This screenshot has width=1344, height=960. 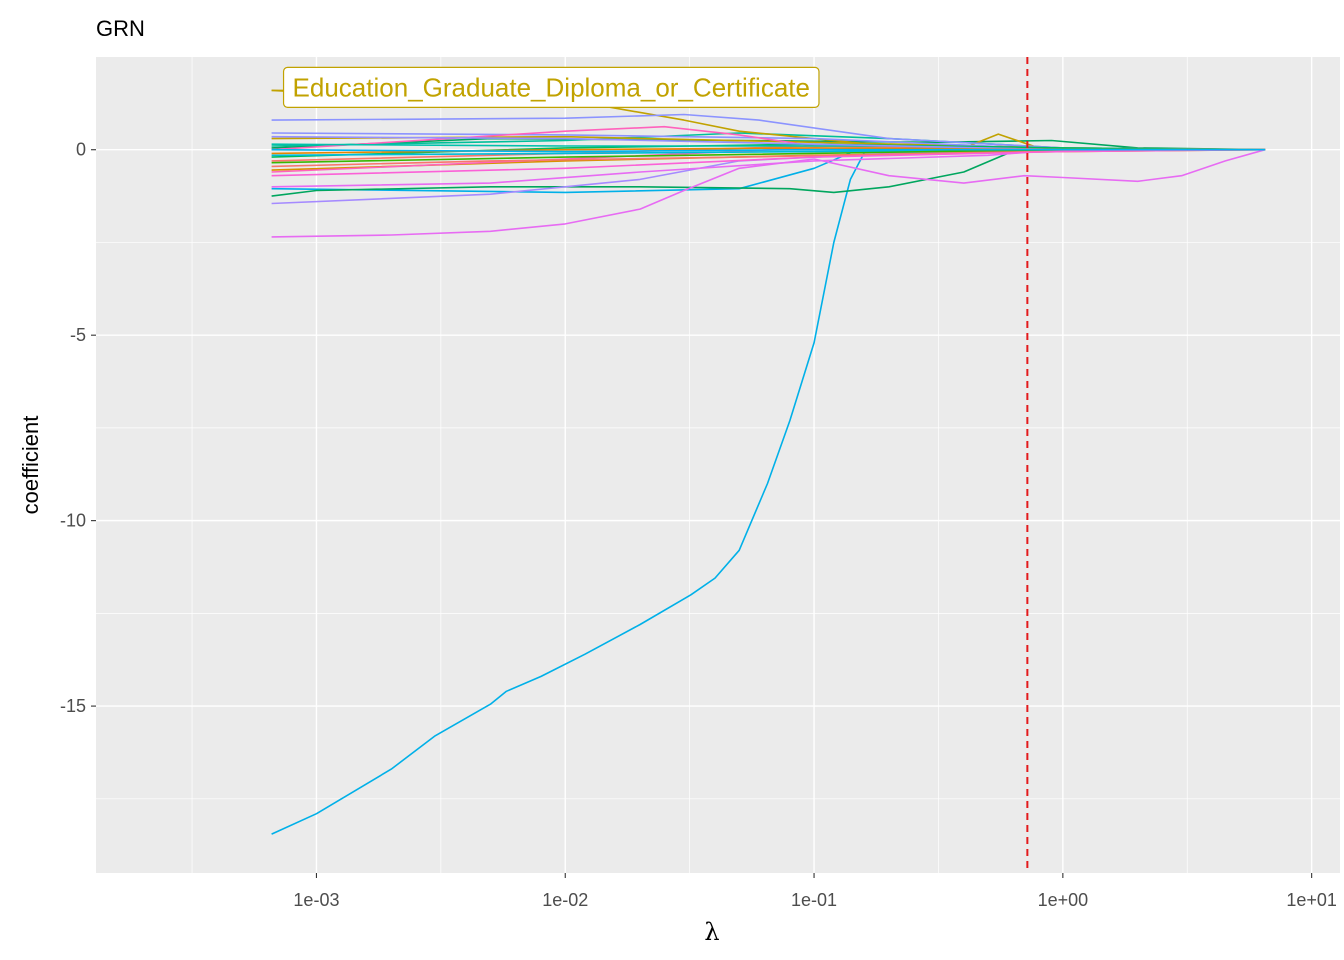 What do you see at coordinates (81, 150) in the screenshot?
I see `y-tick-label: 0` at bounding box center [81, 150].